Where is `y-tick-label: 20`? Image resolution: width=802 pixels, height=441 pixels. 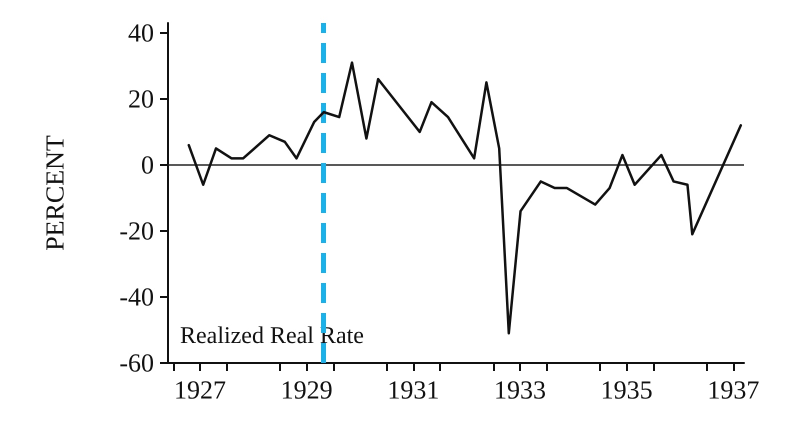
y-tick-label: 20 is located at coordinates (141, 99).